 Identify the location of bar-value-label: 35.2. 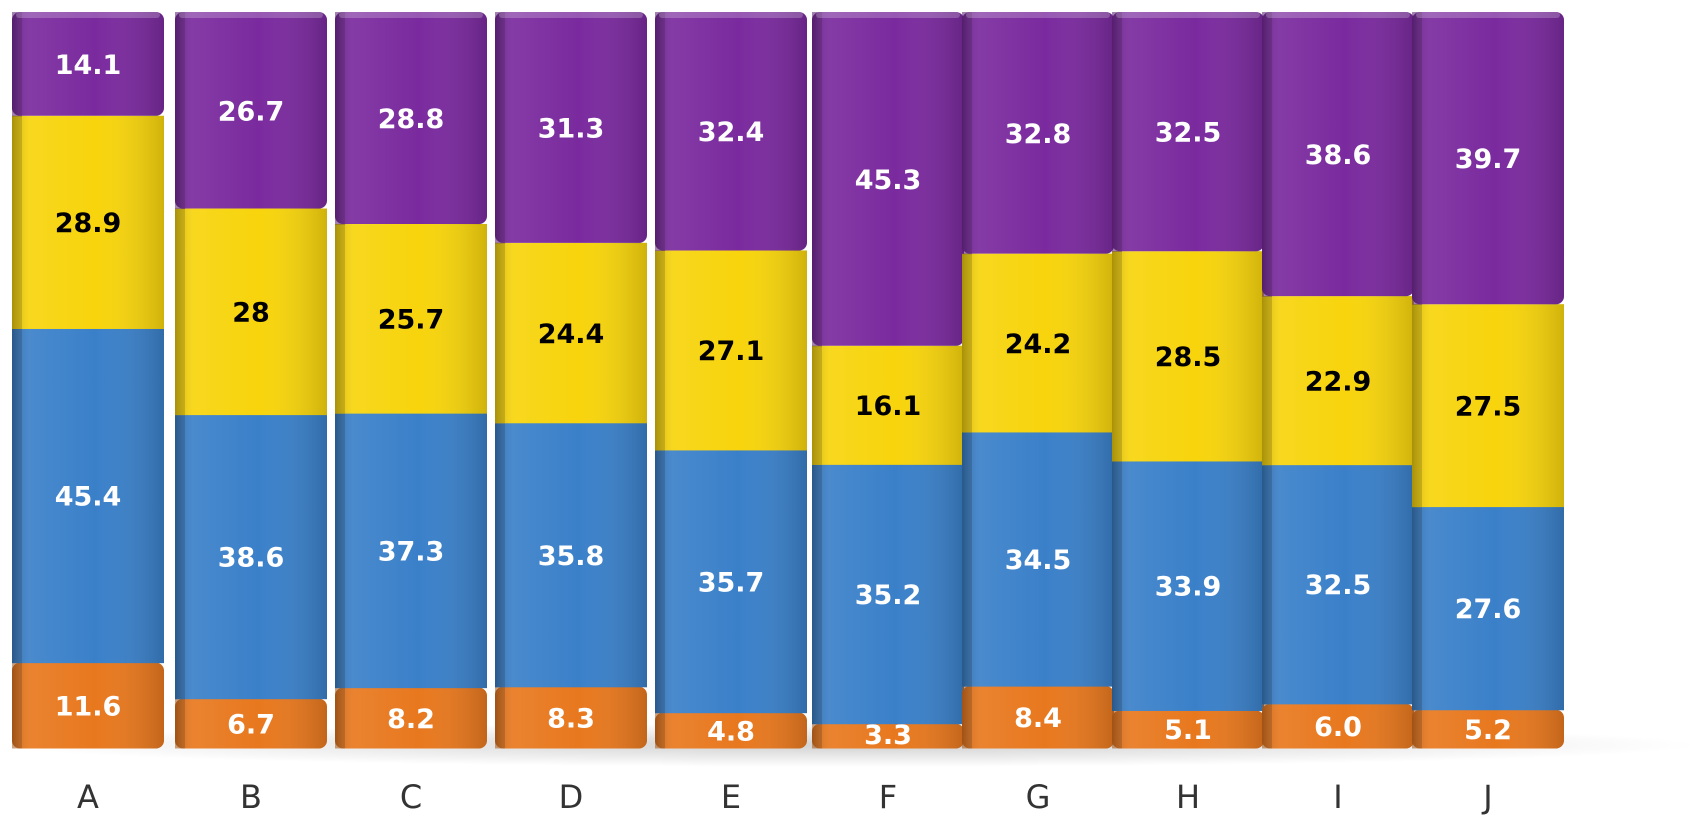
(888, 595).